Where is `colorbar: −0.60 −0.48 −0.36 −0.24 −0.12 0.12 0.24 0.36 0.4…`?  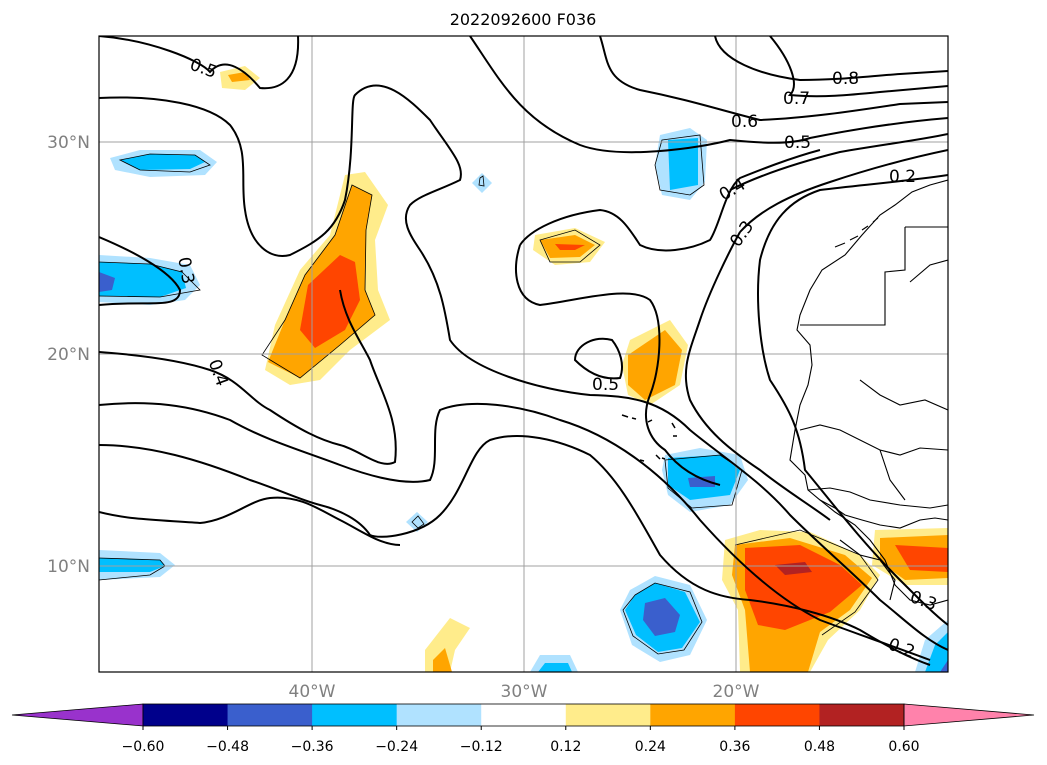 colorbar: −0.60 −0.48 −0.36 −0.24 −0.12 0.12 0.24 0.36 0.4… is located at coordinates (523, 729).